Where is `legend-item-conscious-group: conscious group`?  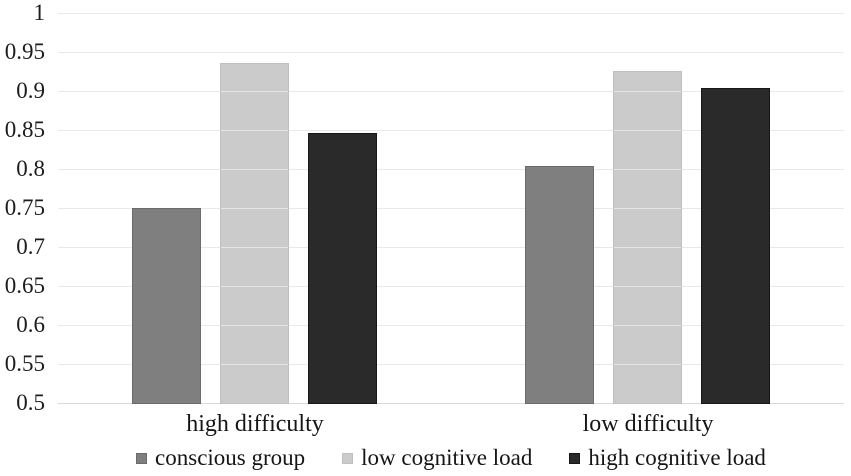 legend-item-conscious-group: conscious group is located at coordinates (220, 458).